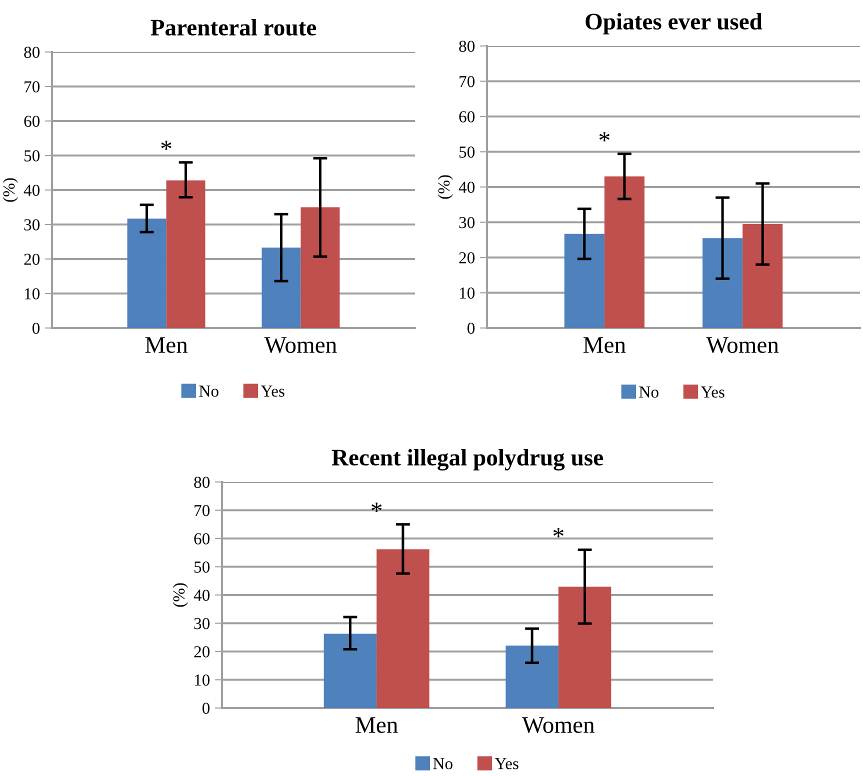 This screenshot has width=863, height=776. Describe the element at coordinates (233, 27) in the screenshot. I see `chart-title: Parenteral route` at that location.